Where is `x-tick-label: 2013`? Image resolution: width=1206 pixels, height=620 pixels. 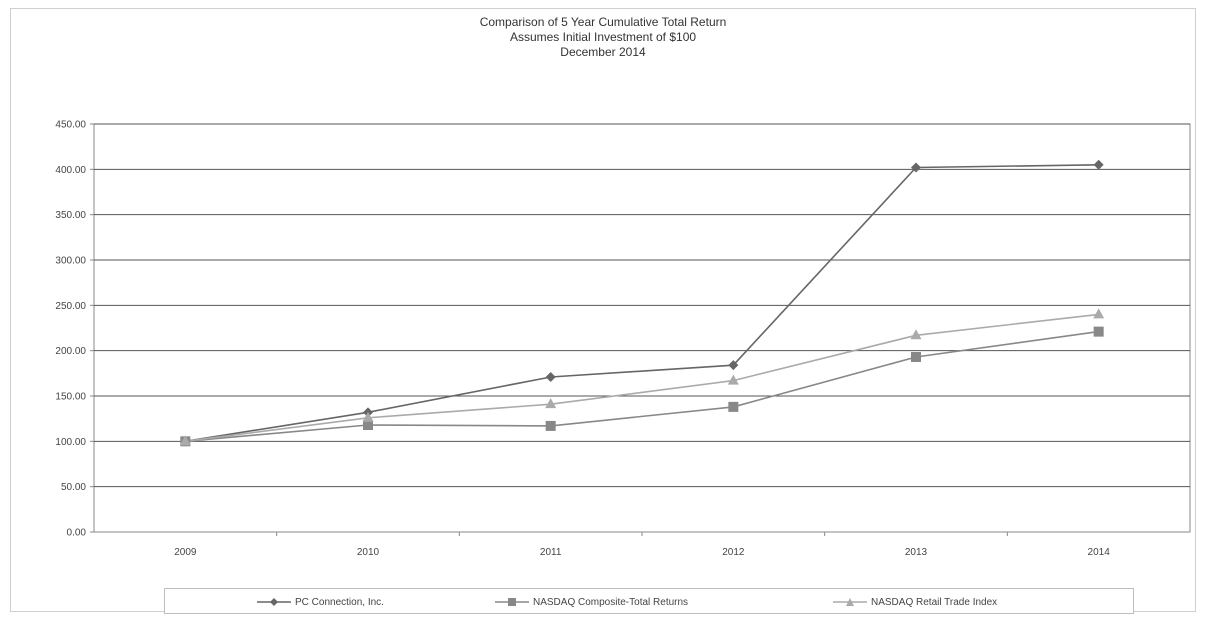
x-tick-label: 2013 is located at coordinates (916, 552).